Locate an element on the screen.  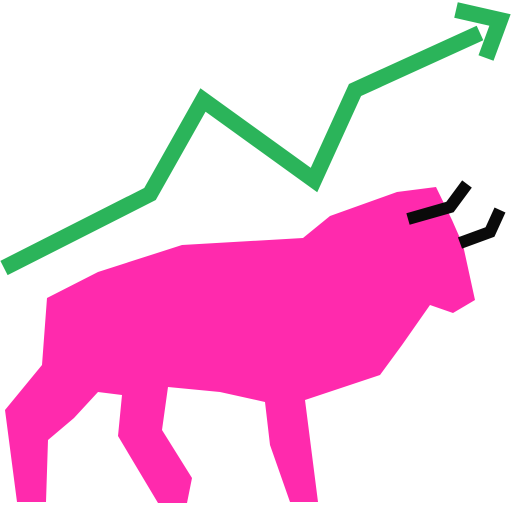
bull-horn-back is located at coordinates (439, 202).